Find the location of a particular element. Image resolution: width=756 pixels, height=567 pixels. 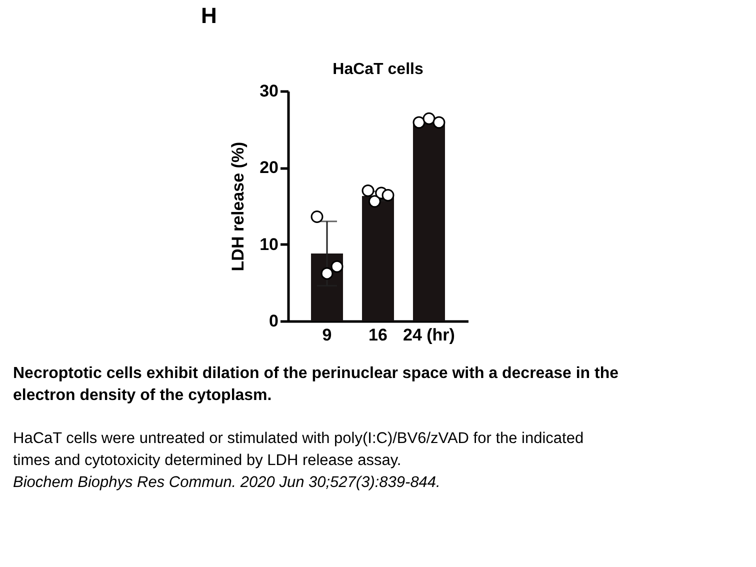

text: HaCaT cells were untreated or stimulated with poly(I:C)/BV6/zVAD for the indicated times and cytotoxicity determined by LDH release assay. is located at coordinates (298, 449).